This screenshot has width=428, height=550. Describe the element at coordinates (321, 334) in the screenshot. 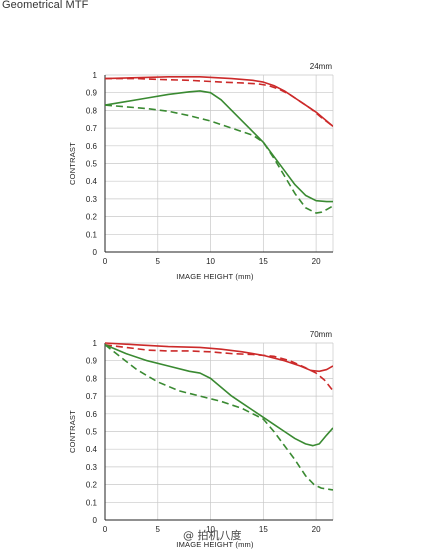

I see `focal-length-label: 70mm` at that location.